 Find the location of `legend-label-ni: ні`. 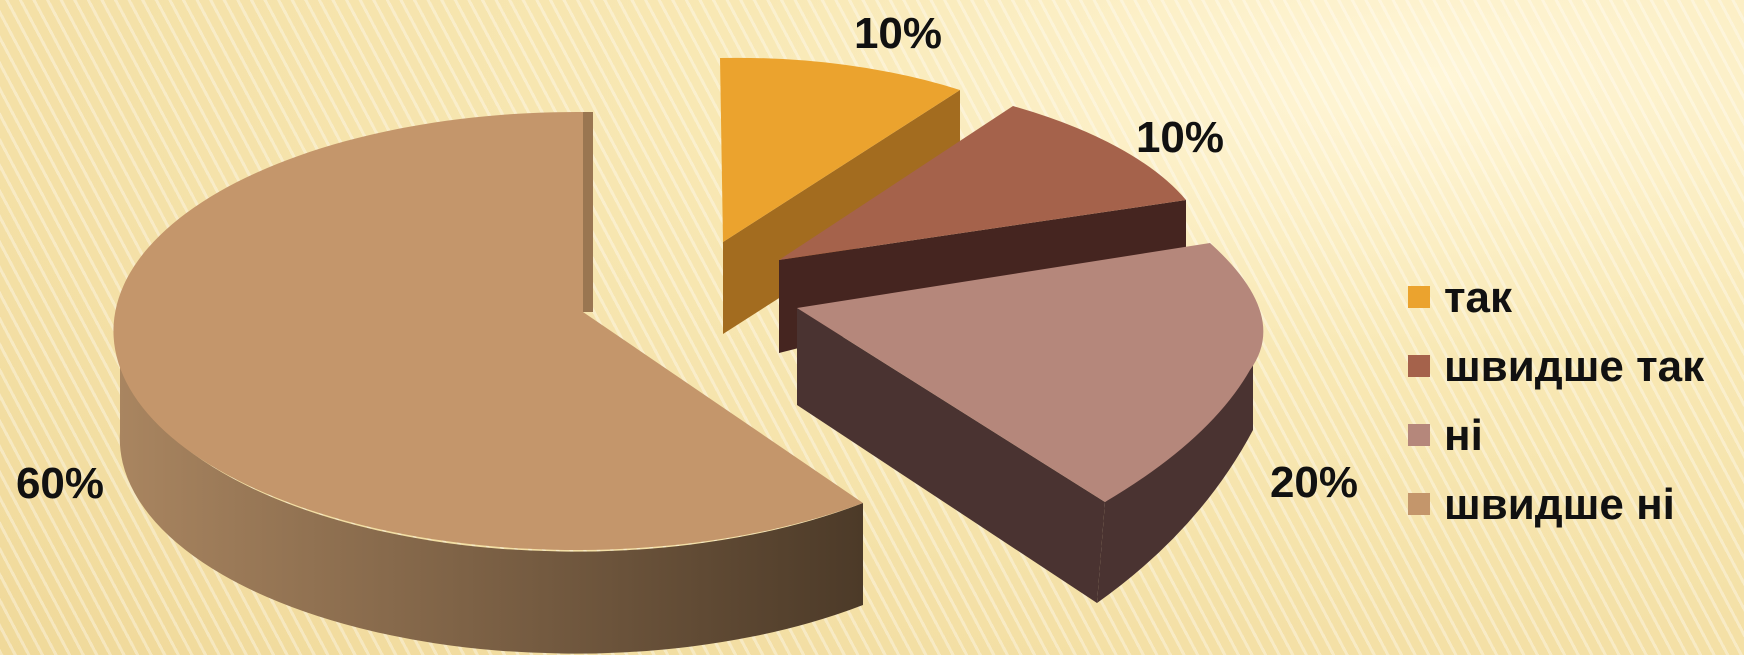

legend-label-ni: ні is located at coordinates (1463, 435).